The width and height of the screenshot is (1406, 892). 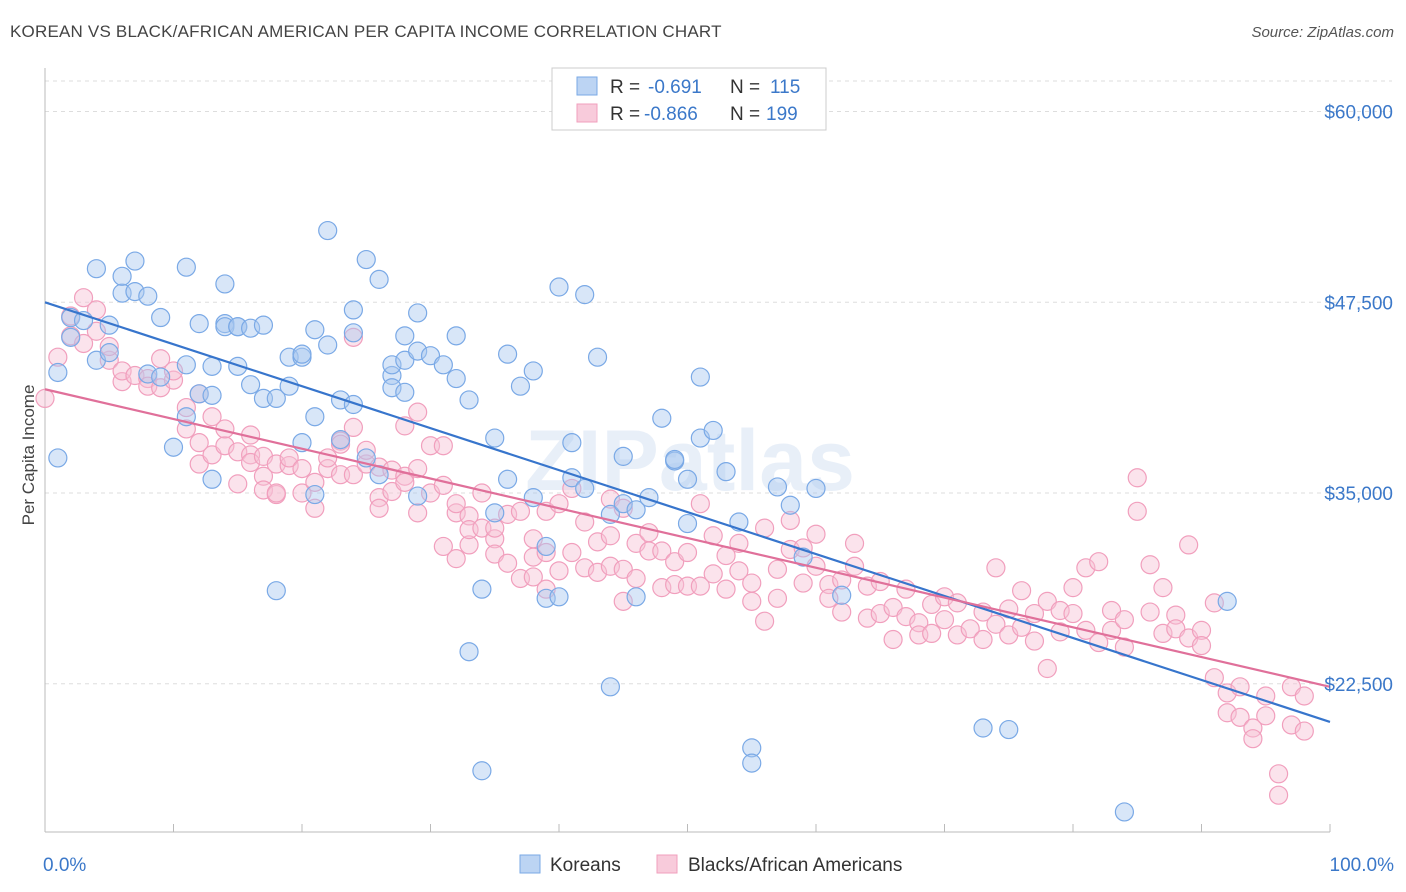 What do you see at coordinates (785, 87) in the screenshot?
I see `koreans-n-value: 115` at bounding box center [785, 87].